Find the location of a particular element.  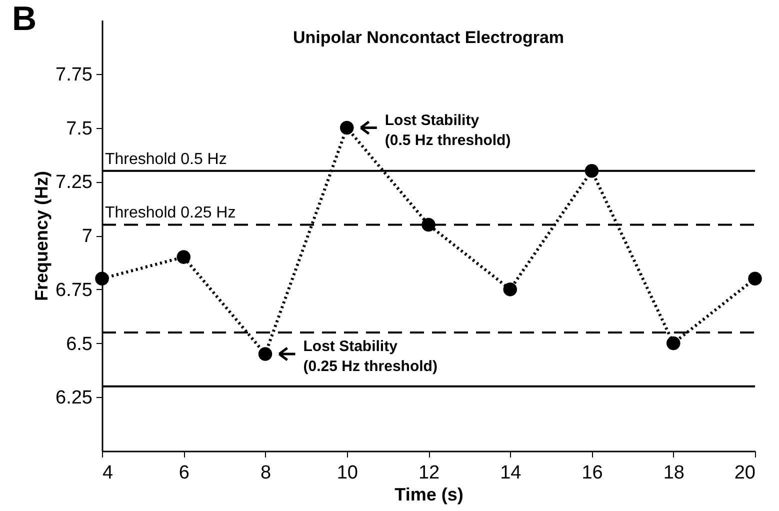

x-tick-label: 12 is located at coordinates (429, 473).